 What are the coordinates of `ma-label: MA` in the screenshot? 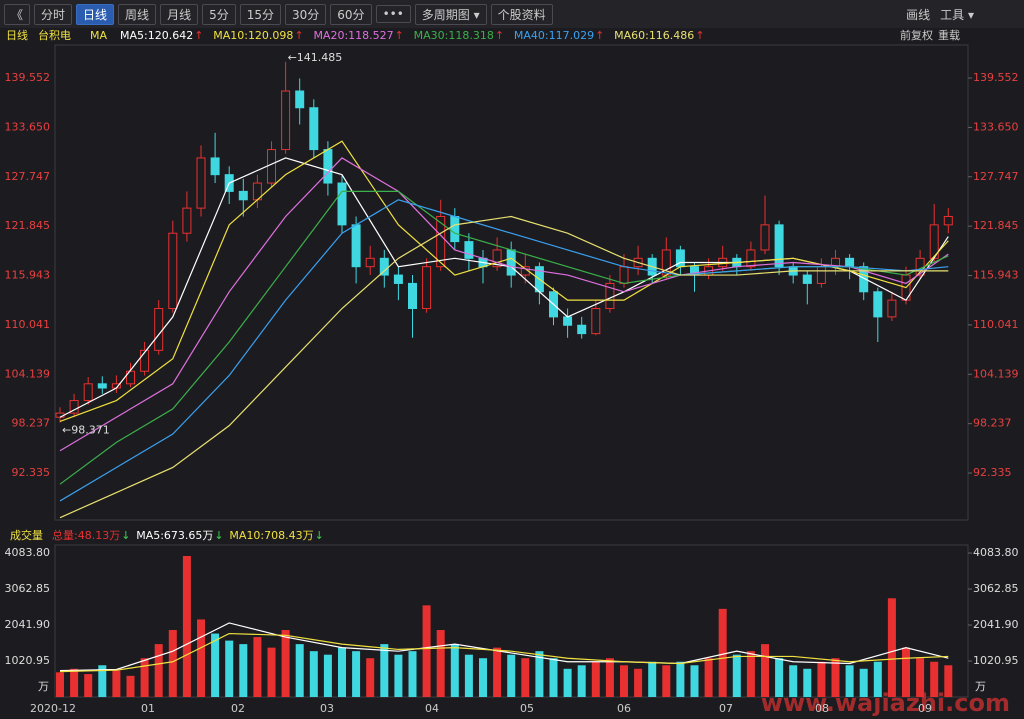 It's located at (98, 35).